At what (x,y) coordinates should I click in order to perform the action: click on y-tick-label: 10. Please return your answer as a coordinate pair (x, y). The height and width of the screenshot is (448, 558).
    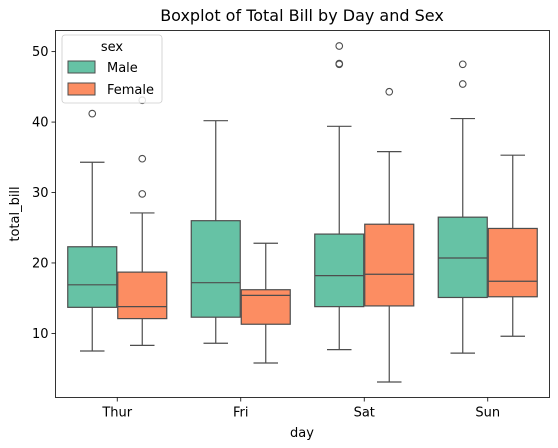
    Looking at the image, I should click on (40, 334).